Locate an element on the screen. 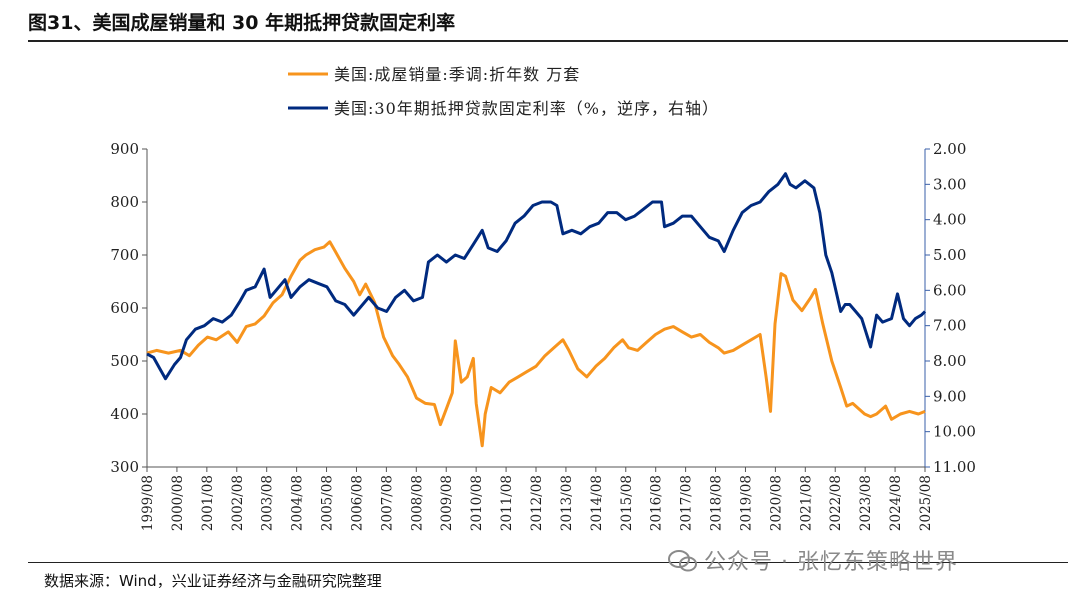 The image size is (1080, 606). x-axis-tick-label: 2023/08 is located at coordinates (866, 503).